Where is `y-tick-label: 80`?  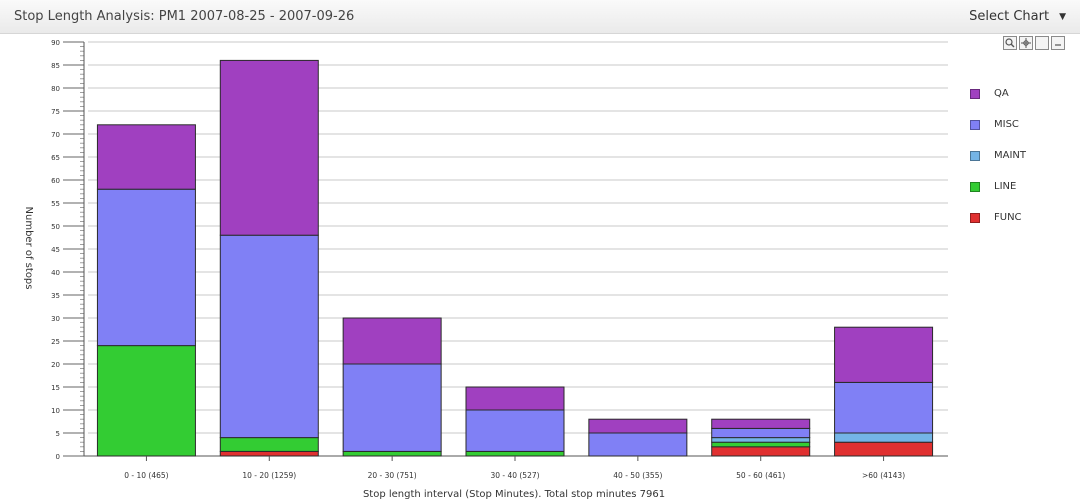 y-tick-label: 80 is located at coordinates (55, 89).